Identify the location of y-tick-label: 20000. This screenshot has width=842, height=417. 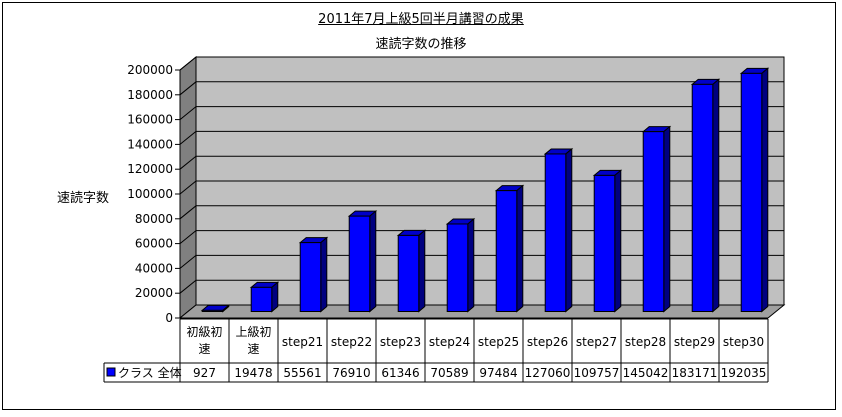
(154, 293).